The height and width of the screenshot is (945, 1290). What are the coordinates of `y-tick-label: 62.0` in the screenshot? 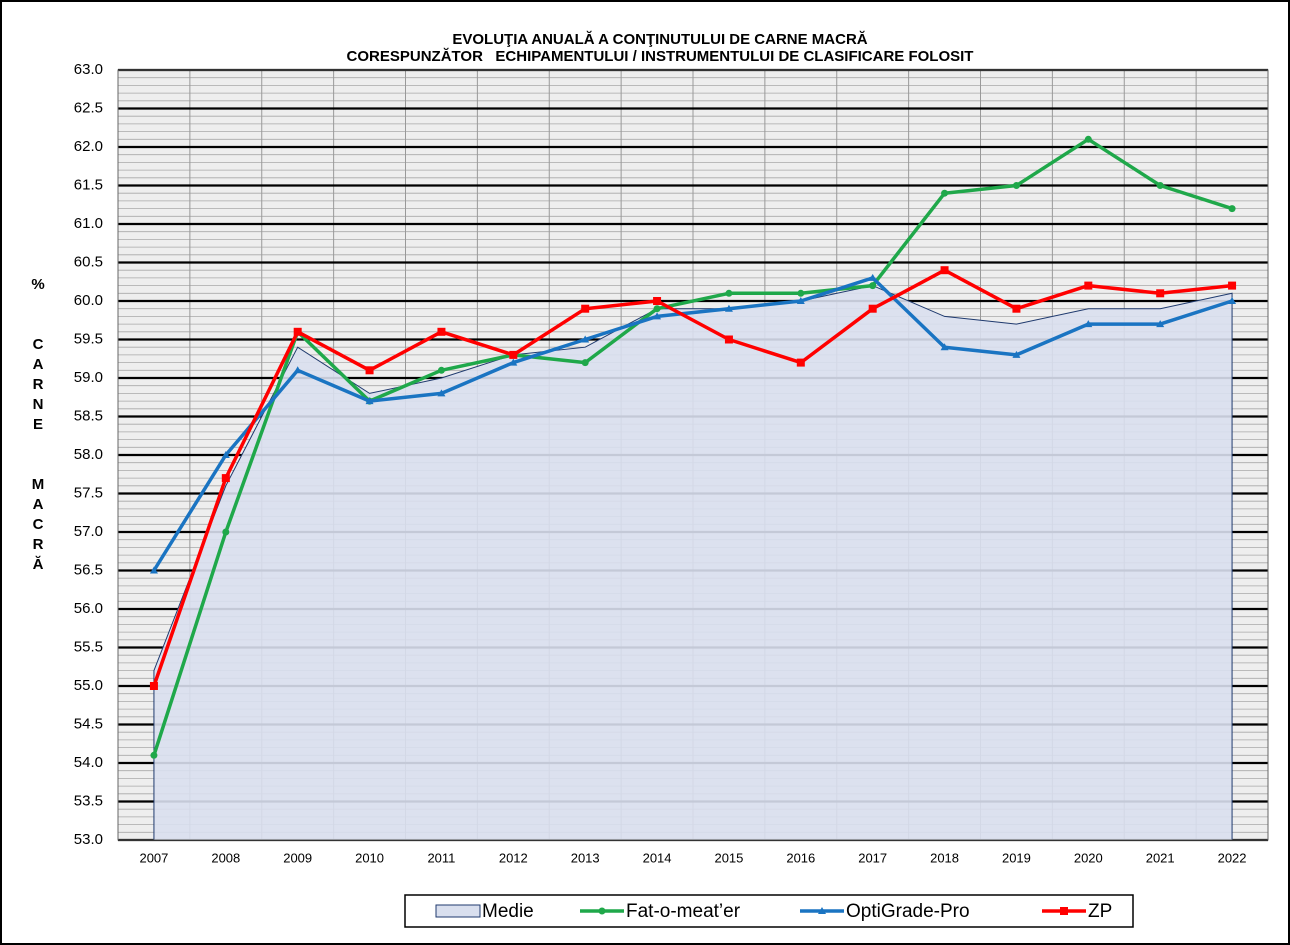 It's located at (88, 146).